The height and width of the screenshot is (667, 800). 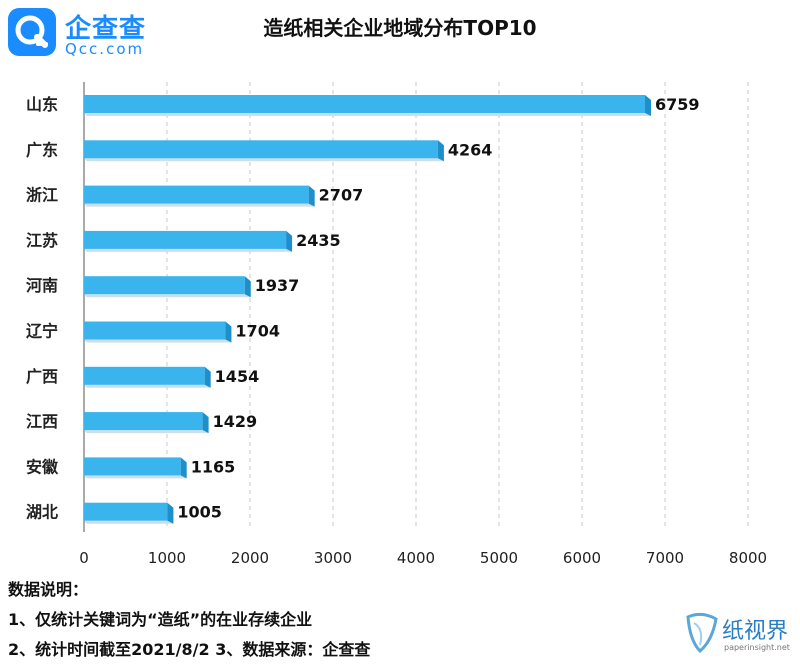 What do you see at coordinates (42, 376) in the screenshot?
I see `category-label: 广西` at bounding box center [42, 376].